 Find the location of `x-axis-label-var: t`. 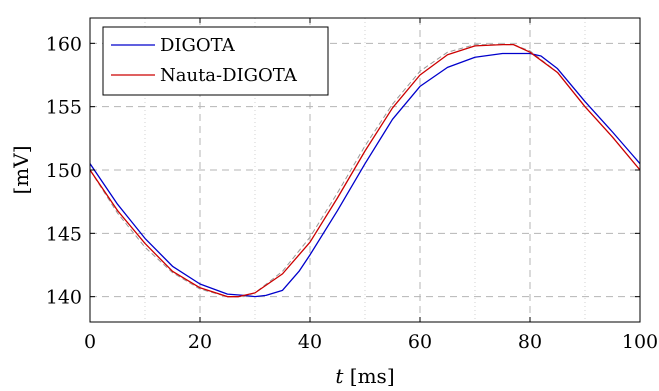

x-axis-label-var: t is located at coordinates (339, 376).